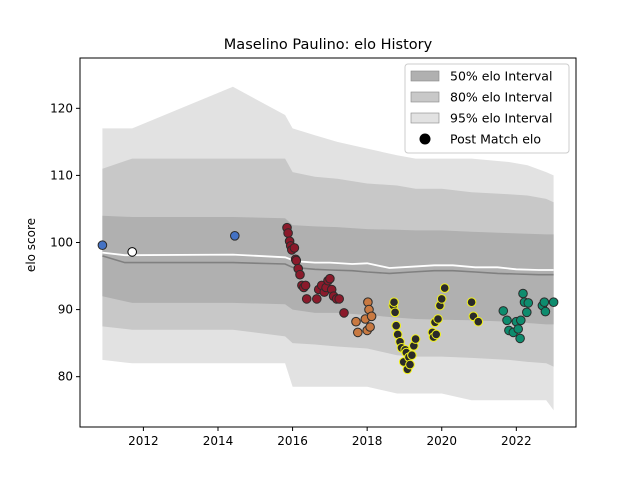 This screenshot has height=480, width=640. I want to click on legend-marker, so click(425, 139).